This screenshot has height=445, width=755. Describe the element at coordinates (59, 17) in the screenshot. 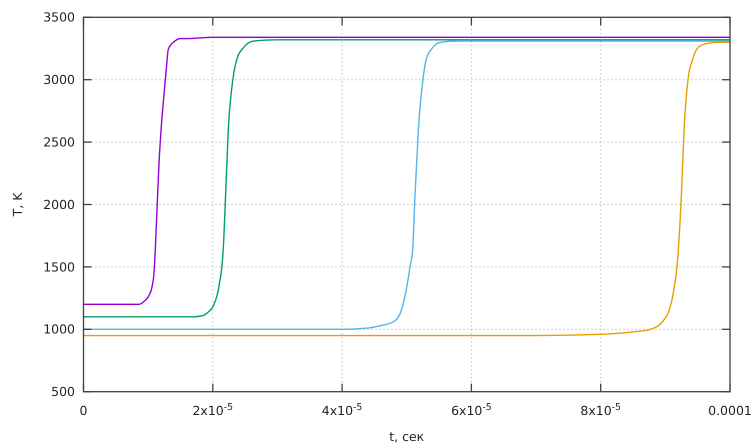

I see `y-tick-label: 3500` at that location.